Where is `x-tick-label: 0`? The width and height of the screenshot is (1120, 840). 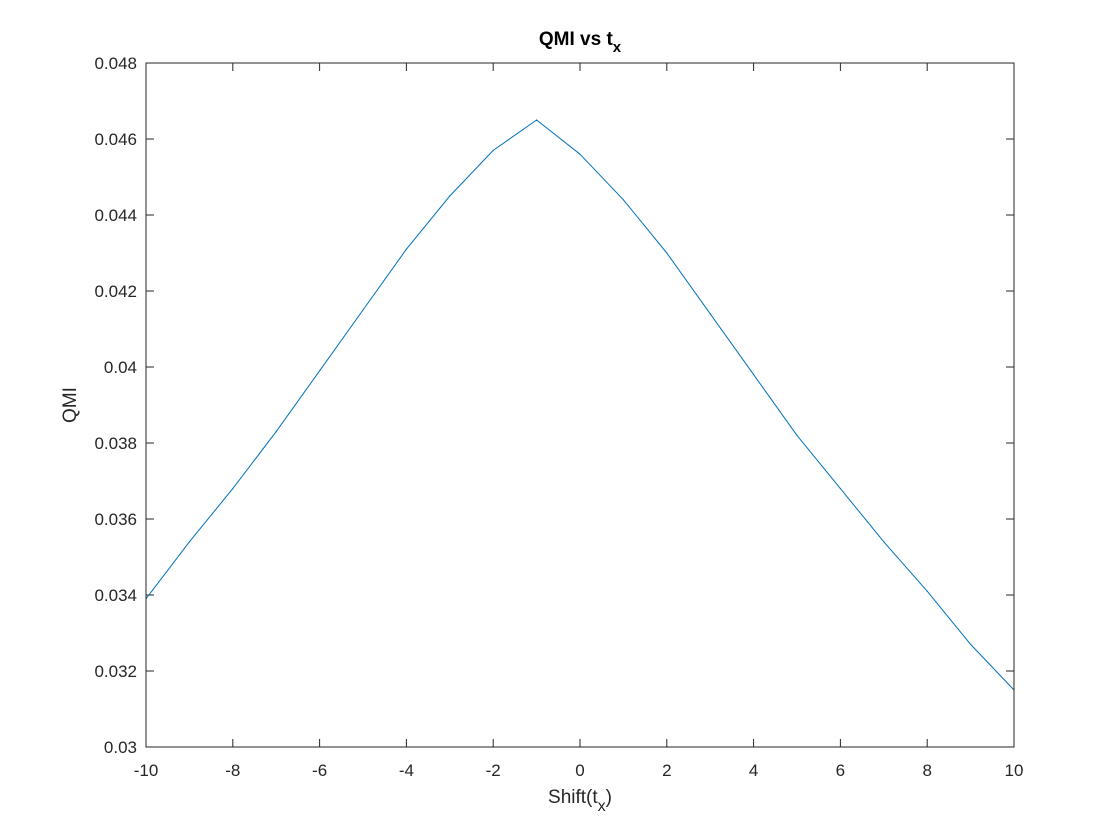 x-tick-label: 0 is located at coordinates (579, 770).